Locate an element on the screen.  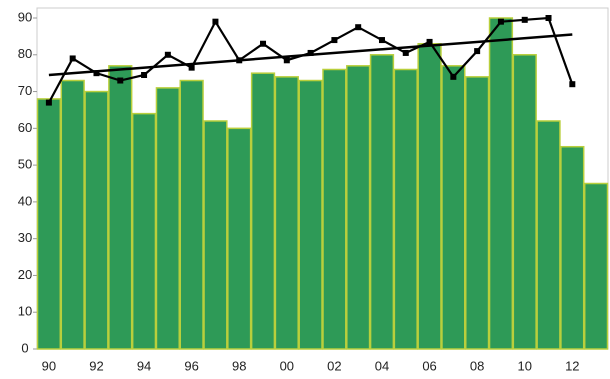
trendline is located at coordinates (310, 55).